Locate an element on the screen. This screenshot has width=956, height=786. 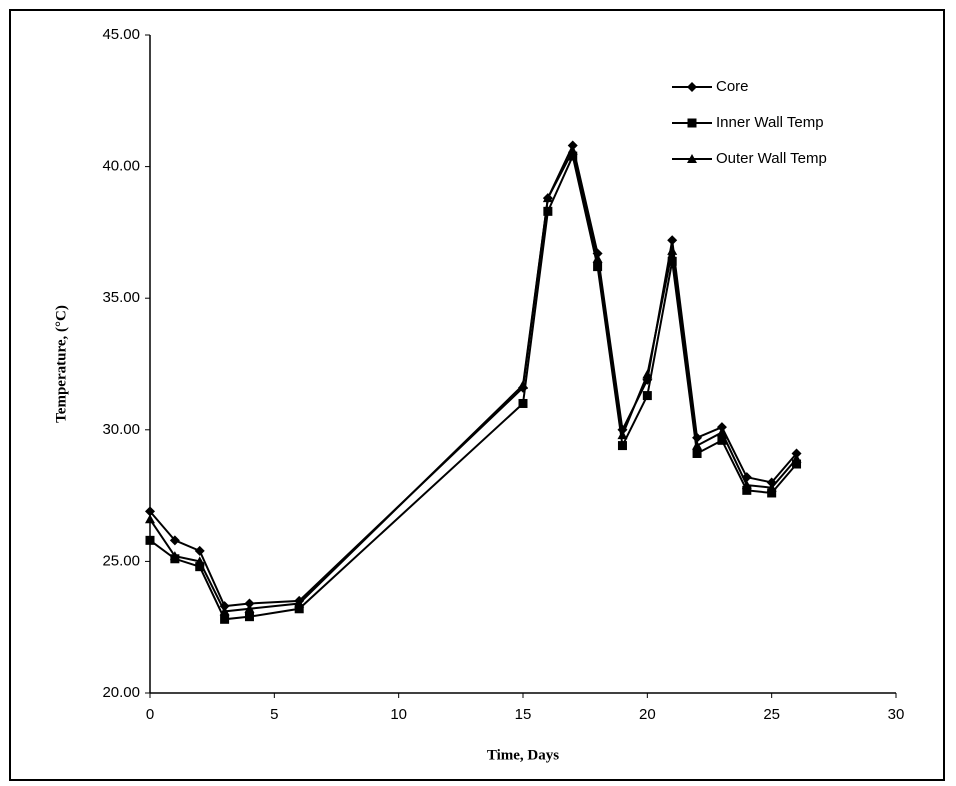
x-tick-label: 15 is located at coordinates (523, 714).